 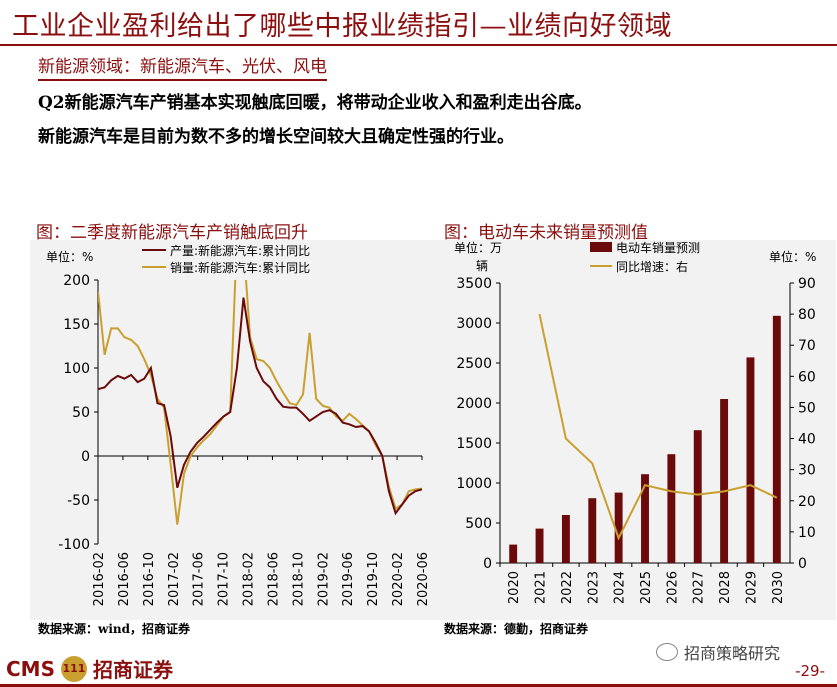 What do you see at coordinates (30, 668) in the screenshot?
I see `brand-cms: CMS` at bounding box center [30, 668].